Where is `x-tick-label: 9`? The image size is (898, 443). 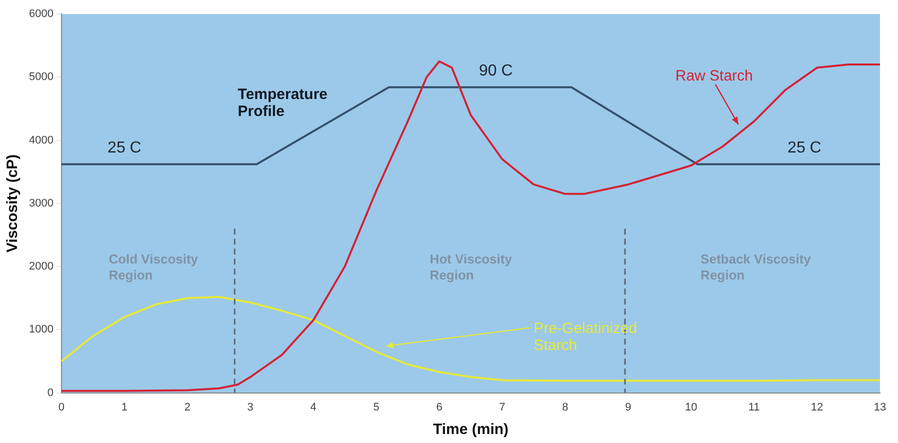 x-tick-label: 9 is located at coordinates (628, 407).